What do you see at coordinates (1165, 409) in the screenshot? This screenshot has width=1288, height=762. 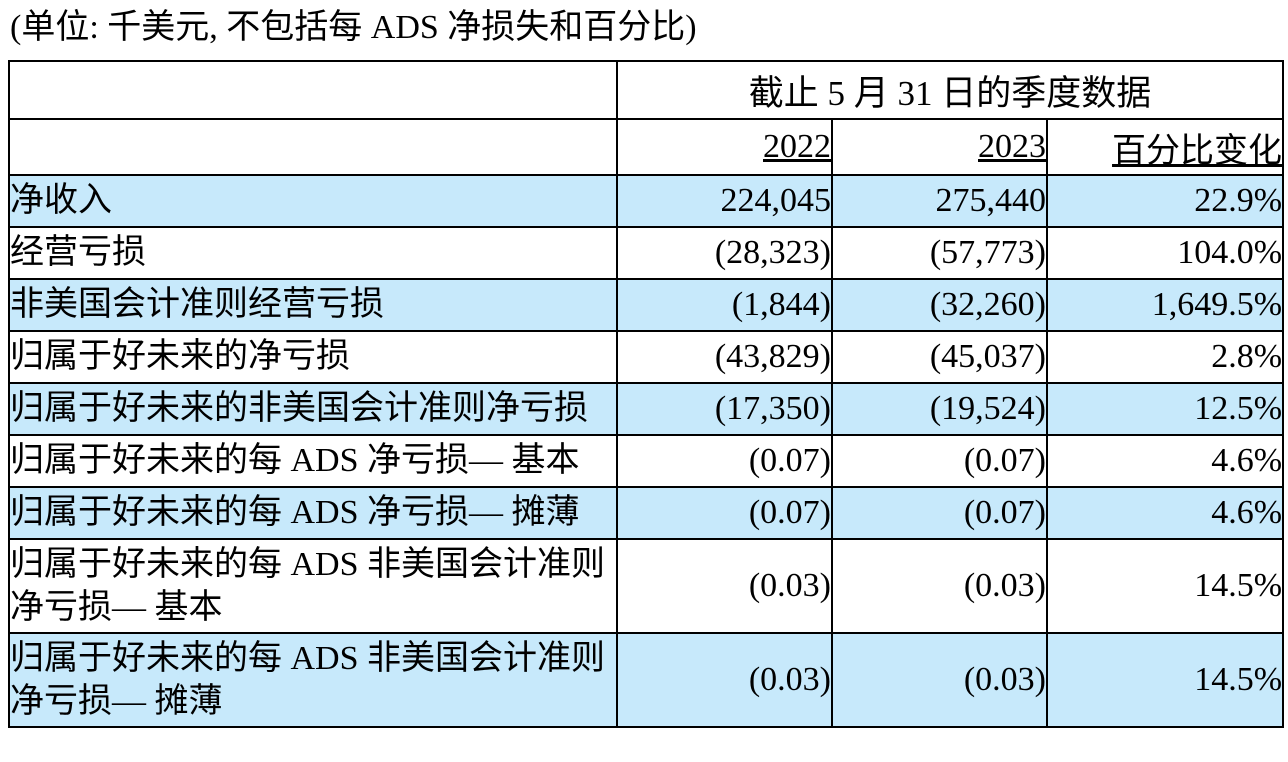 I see `value-pct-change: 12.5%` at bounding box center [1165, 409].